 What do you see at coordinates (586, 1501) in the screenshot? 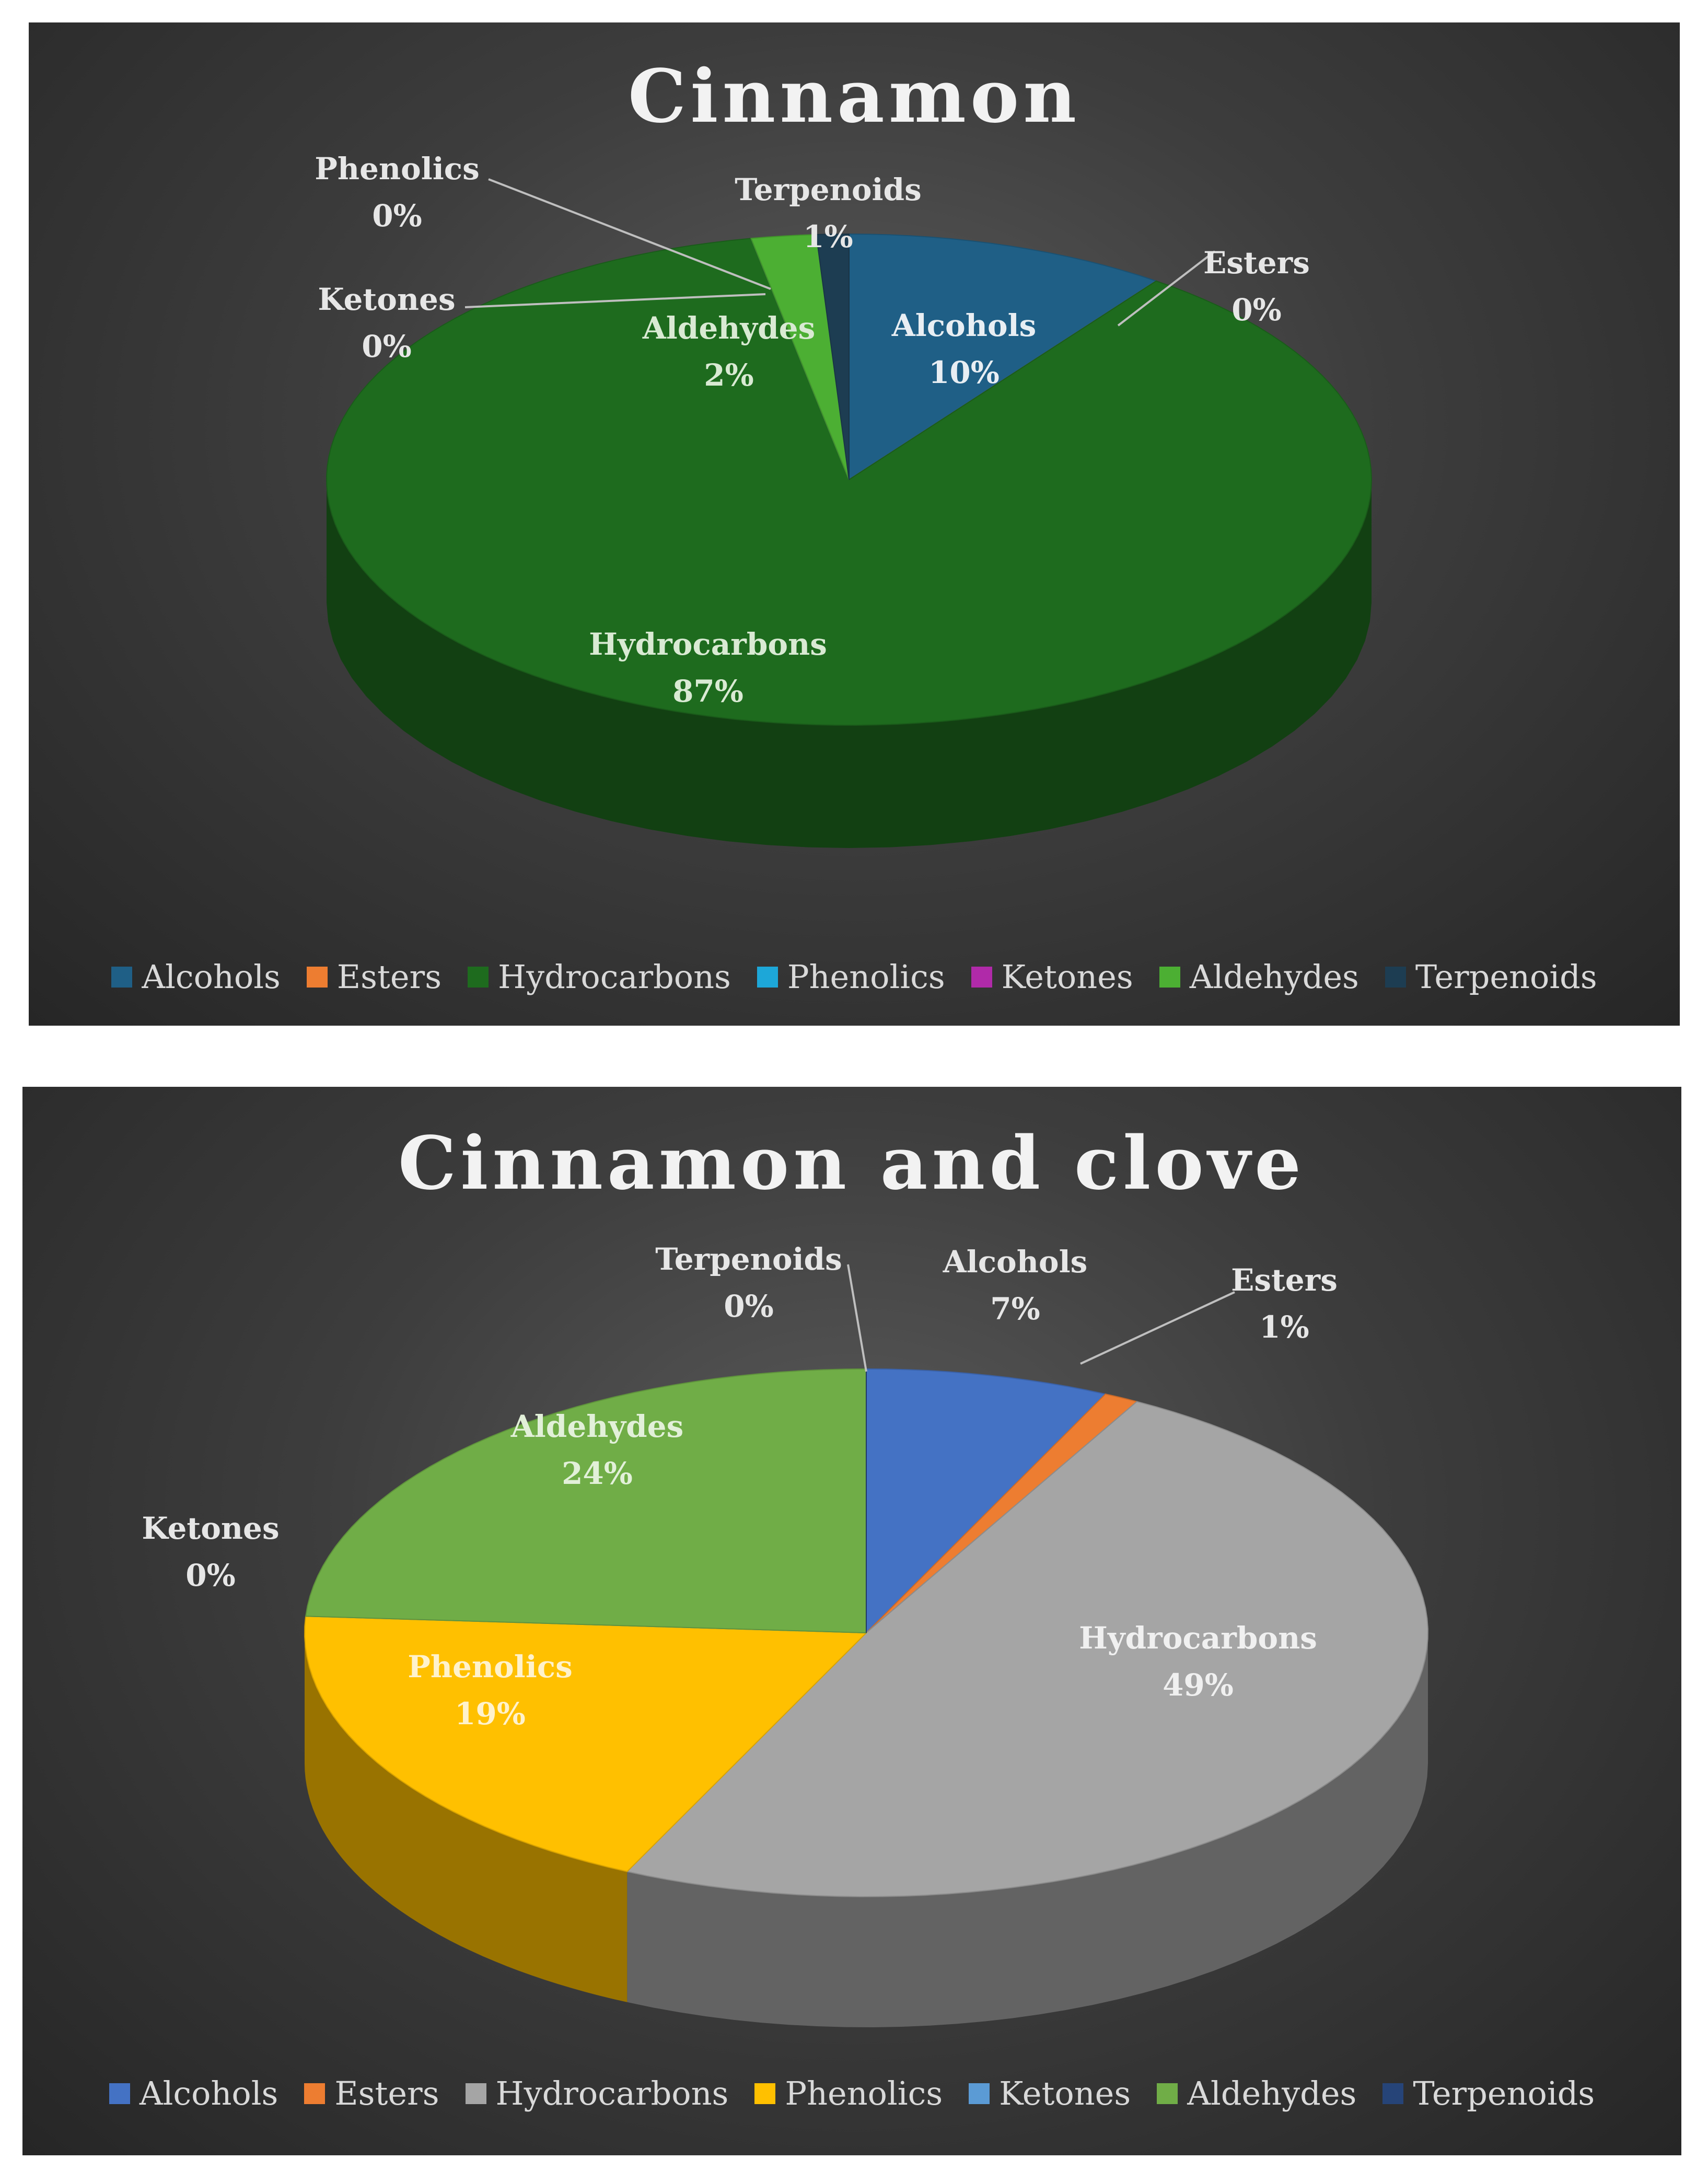
I see `slice-aldehydes` at bounding box center [586, 1501].